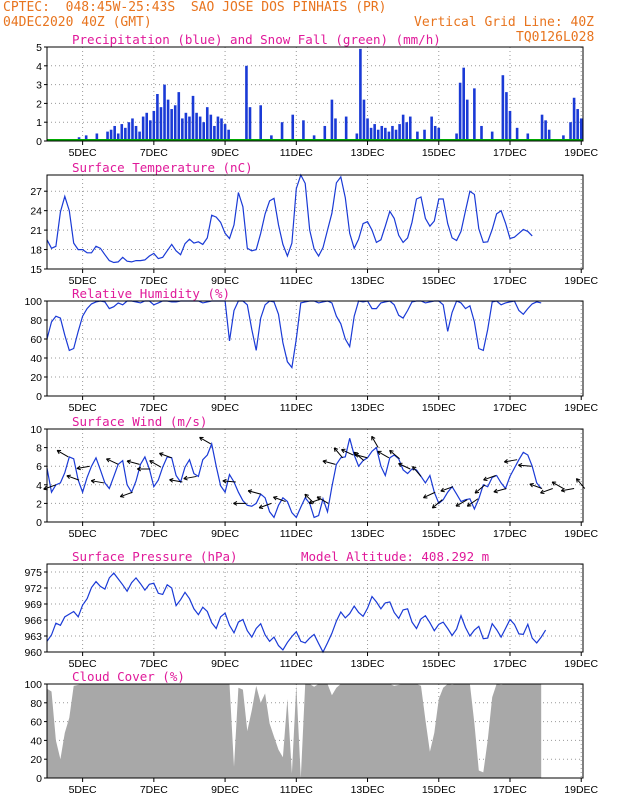 The height and width of the screenshot is (800, 618). What do you see at coordinates (33, 653) in the screenshot?
I see `y-tick-label: 960` at bounding box center [33, 653].